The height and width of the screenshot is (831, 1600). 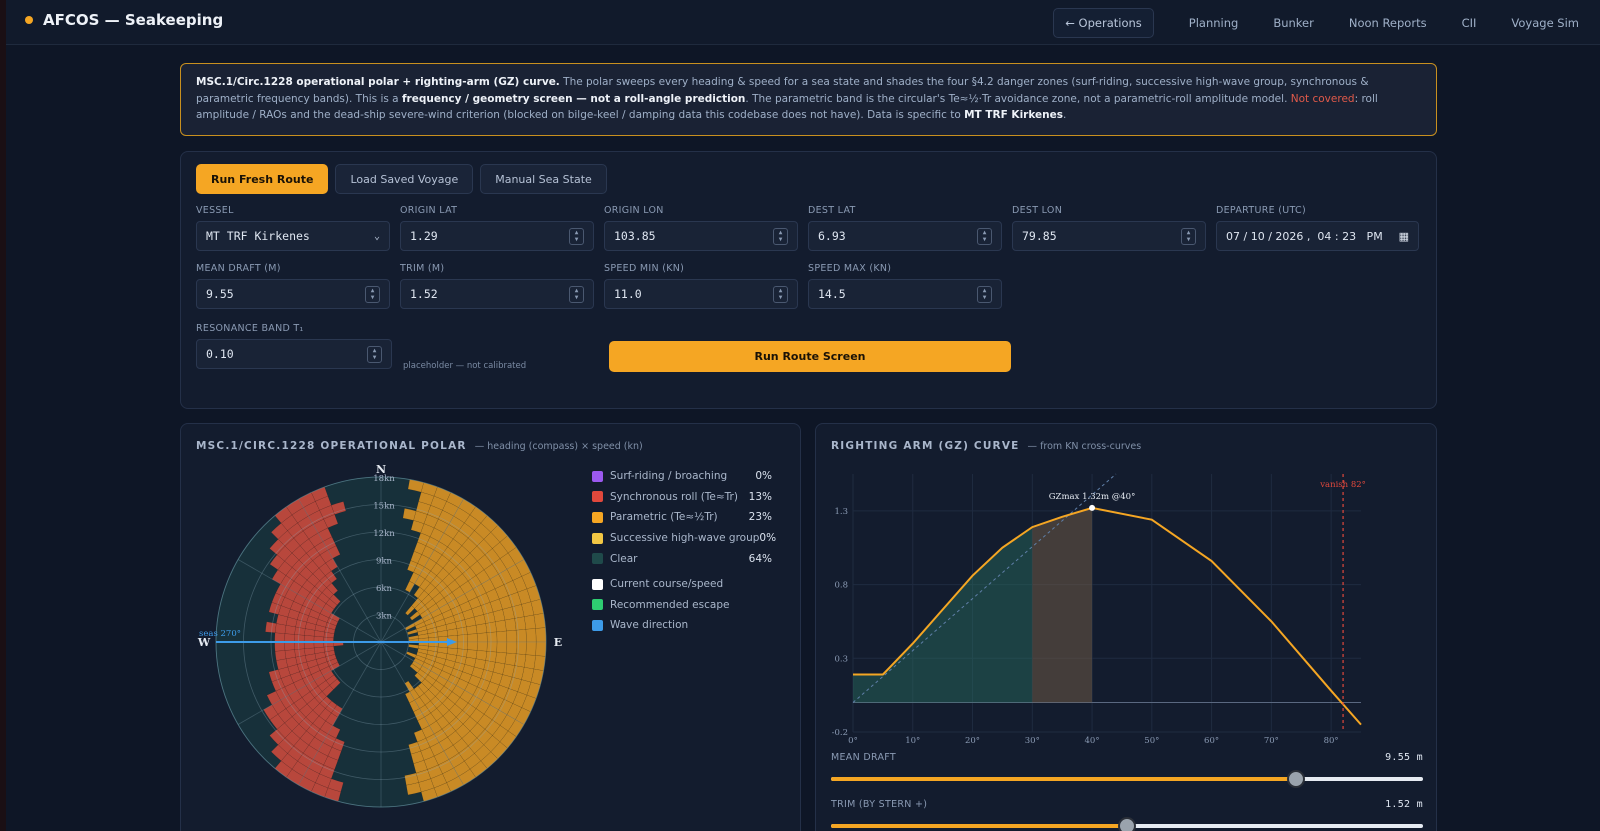 What do you see at coordinates (497, 236) in the screenshot?
I see `origin-lat-input: 1.29 ▲ ▼` at bounding box center [497, 236].